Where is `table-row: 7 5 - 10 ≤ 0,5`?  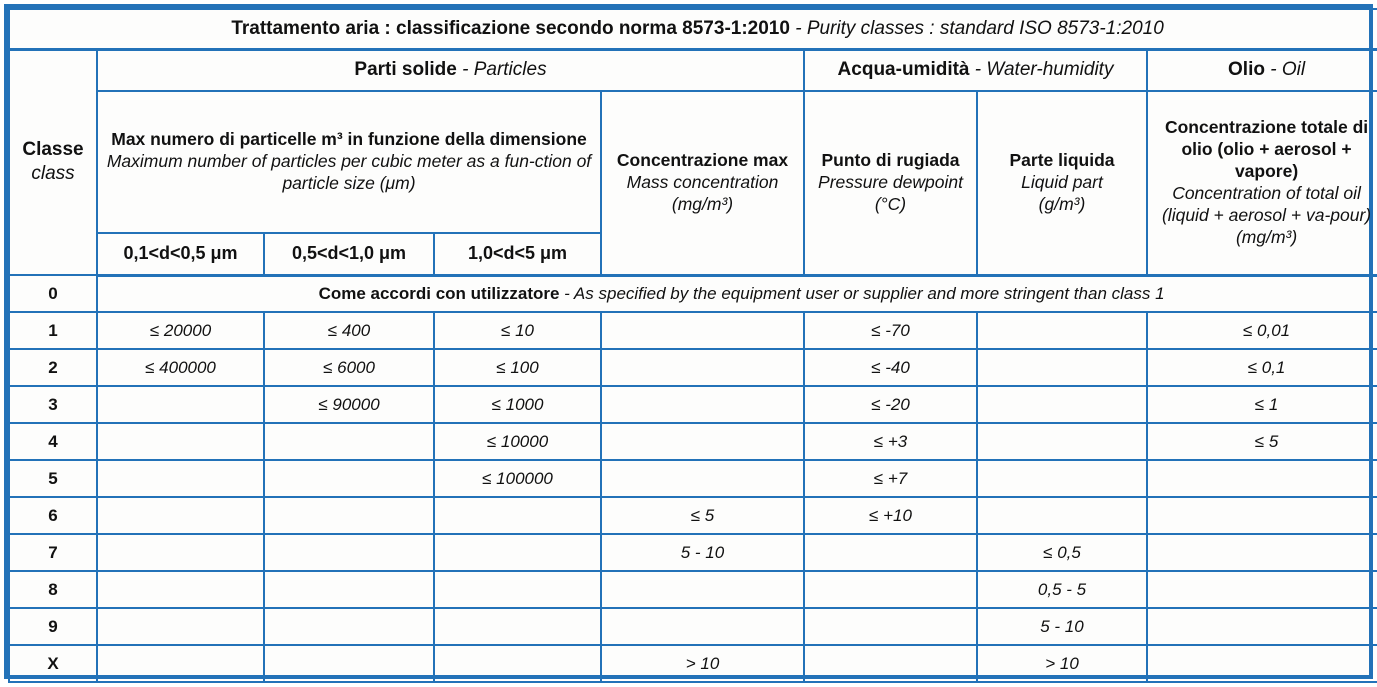 table-row: 7 5 - 10 ≤ 0,5 is located at coordinates (692, 552).